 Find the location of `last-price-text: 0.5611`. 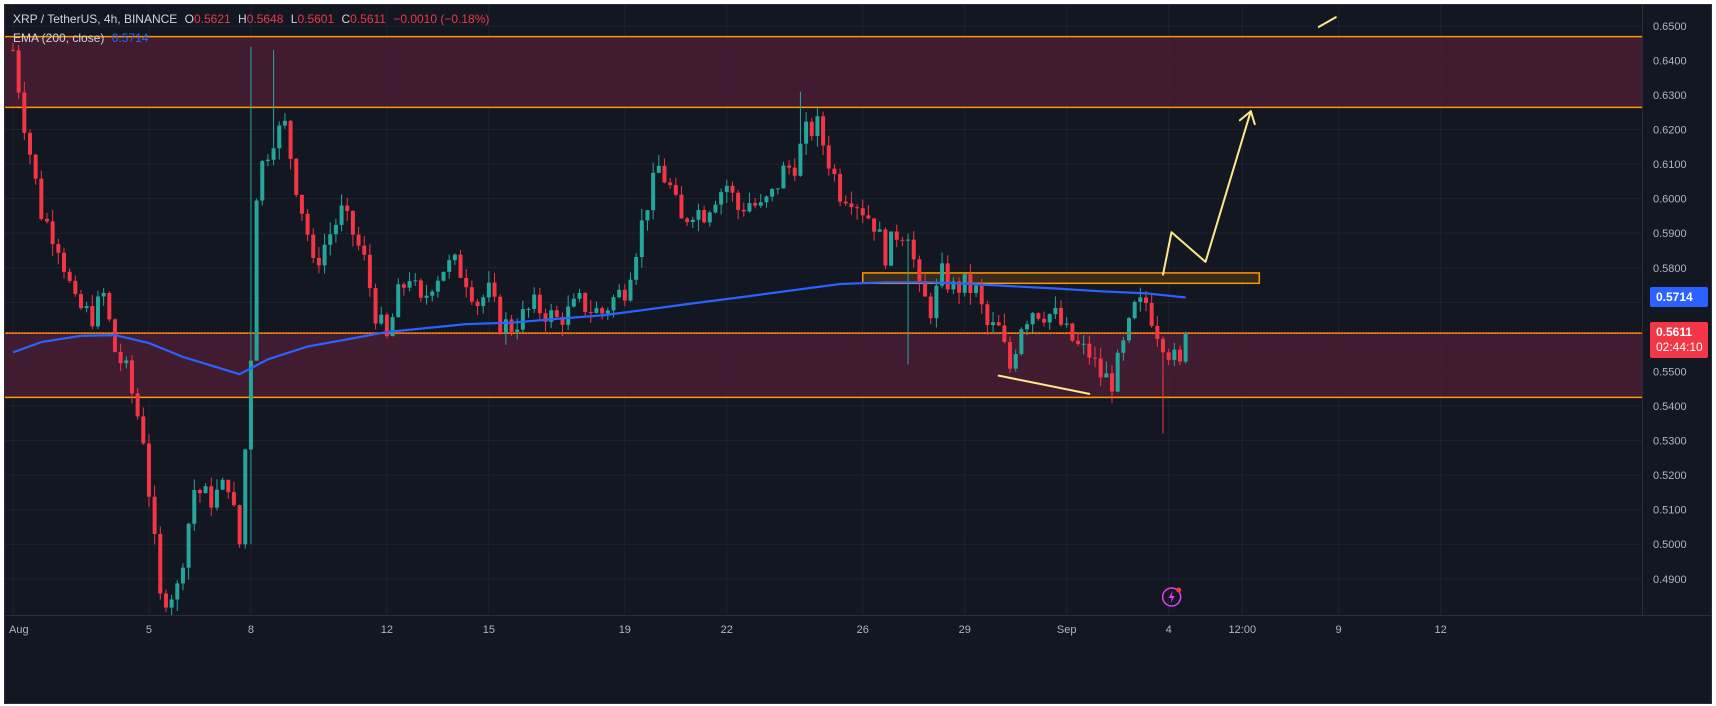

last-price-text: 0.5611 is located at coordinates (1674, 332).